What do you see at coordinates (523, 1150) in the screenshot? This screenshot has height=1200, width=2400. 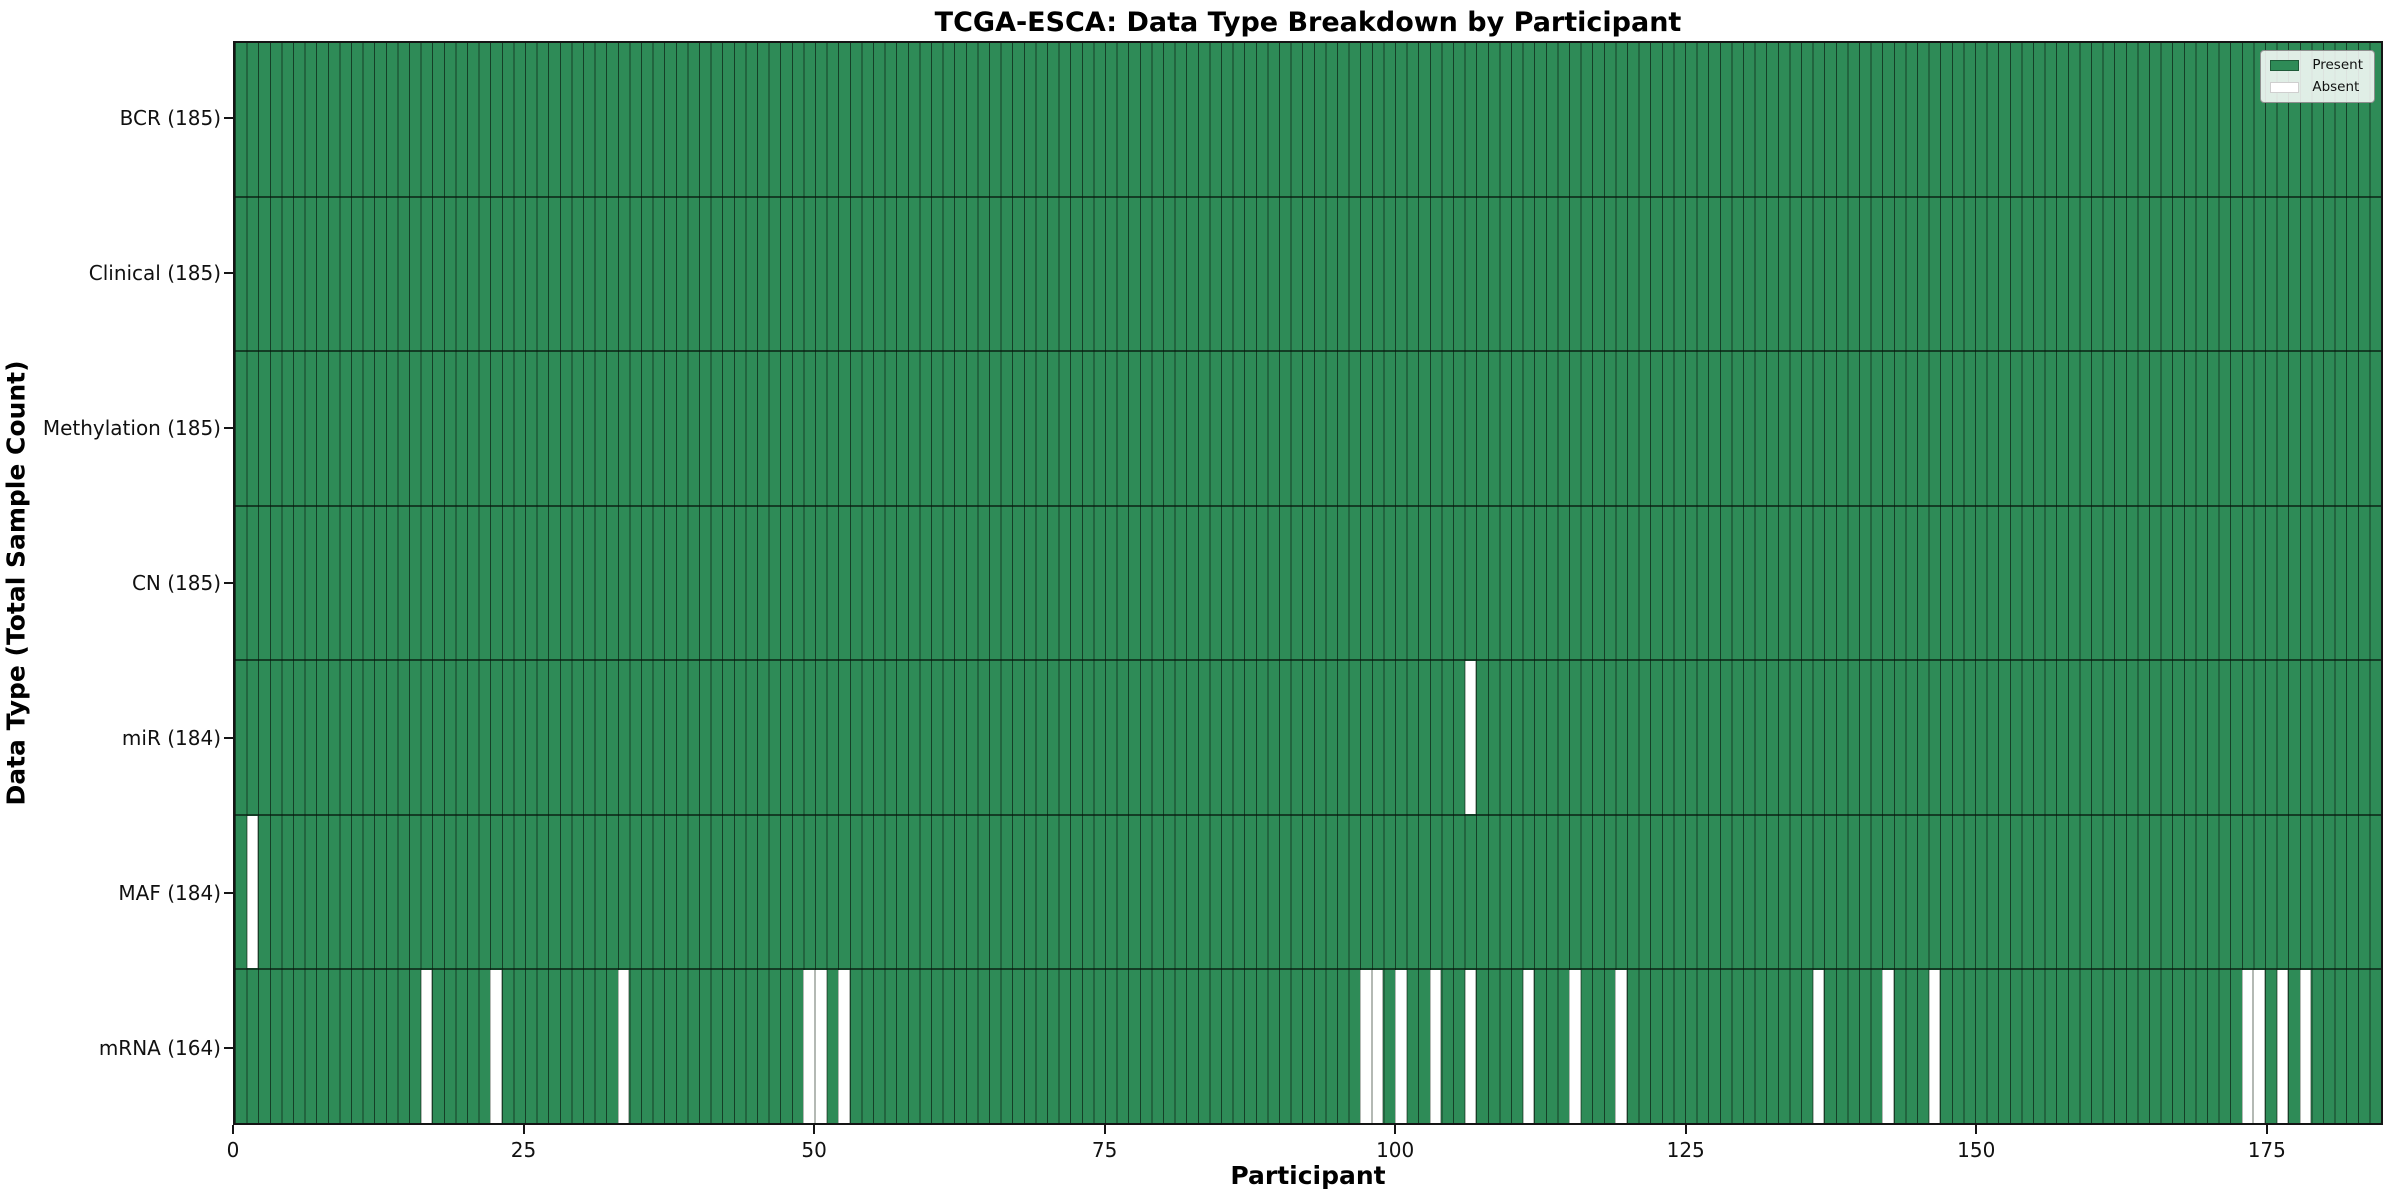 I see `x-tick-label-25: 25` at bounding box center [523, 1150].